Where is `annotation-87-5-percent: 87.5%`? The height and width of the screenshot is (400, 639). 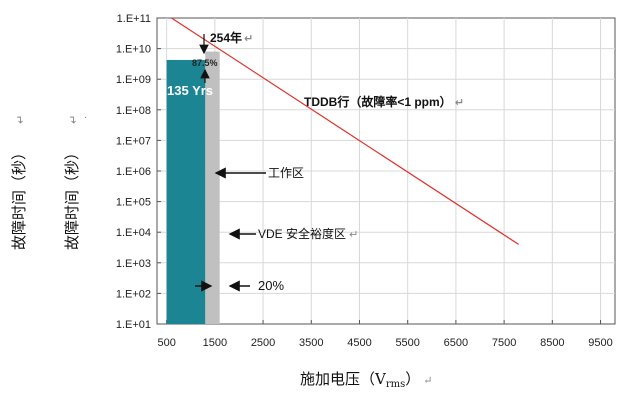
annotation-87-5-percent: 87.5% is located at coordinates (205, 63).